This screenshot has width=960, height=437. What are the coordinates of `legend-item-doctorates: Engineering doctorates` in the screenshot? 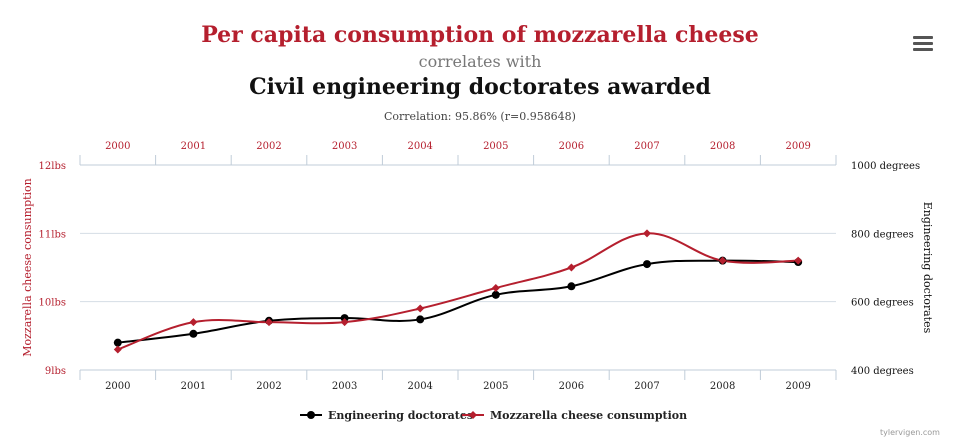 It's located at (386, 415).